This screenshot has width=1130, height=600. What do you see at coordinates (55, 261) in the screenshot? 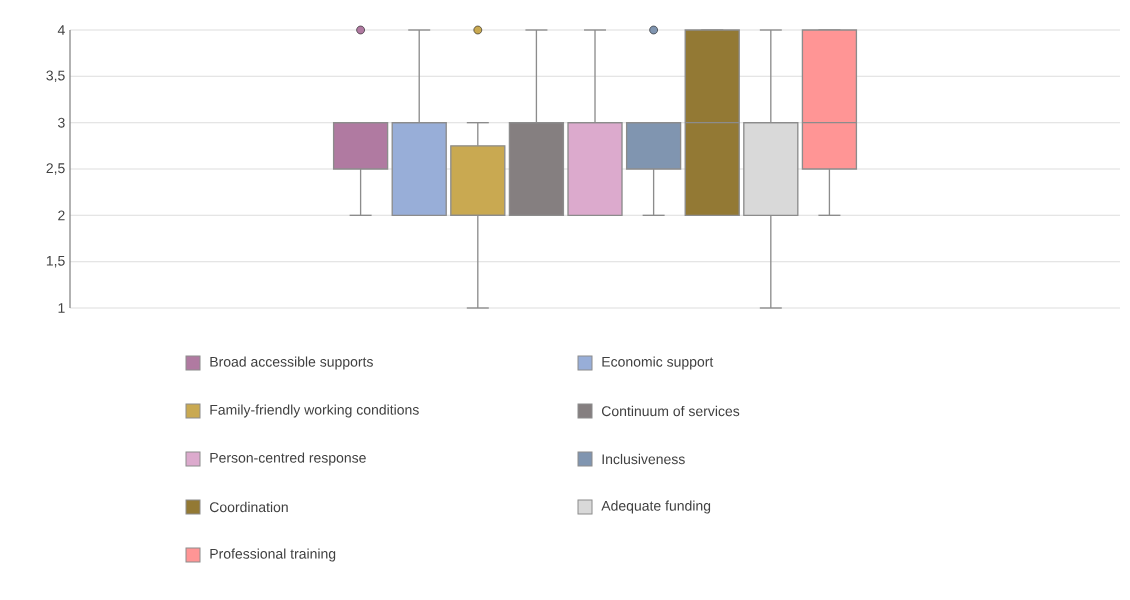
I see `y-tick-label: 1,5` at bounding box center [55, 261].